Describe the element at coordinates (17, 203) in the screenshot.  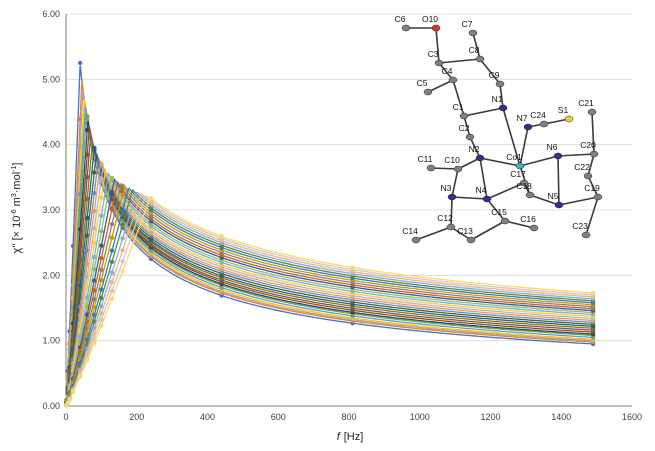
I see `y-axis-label-unit: m` at that location.